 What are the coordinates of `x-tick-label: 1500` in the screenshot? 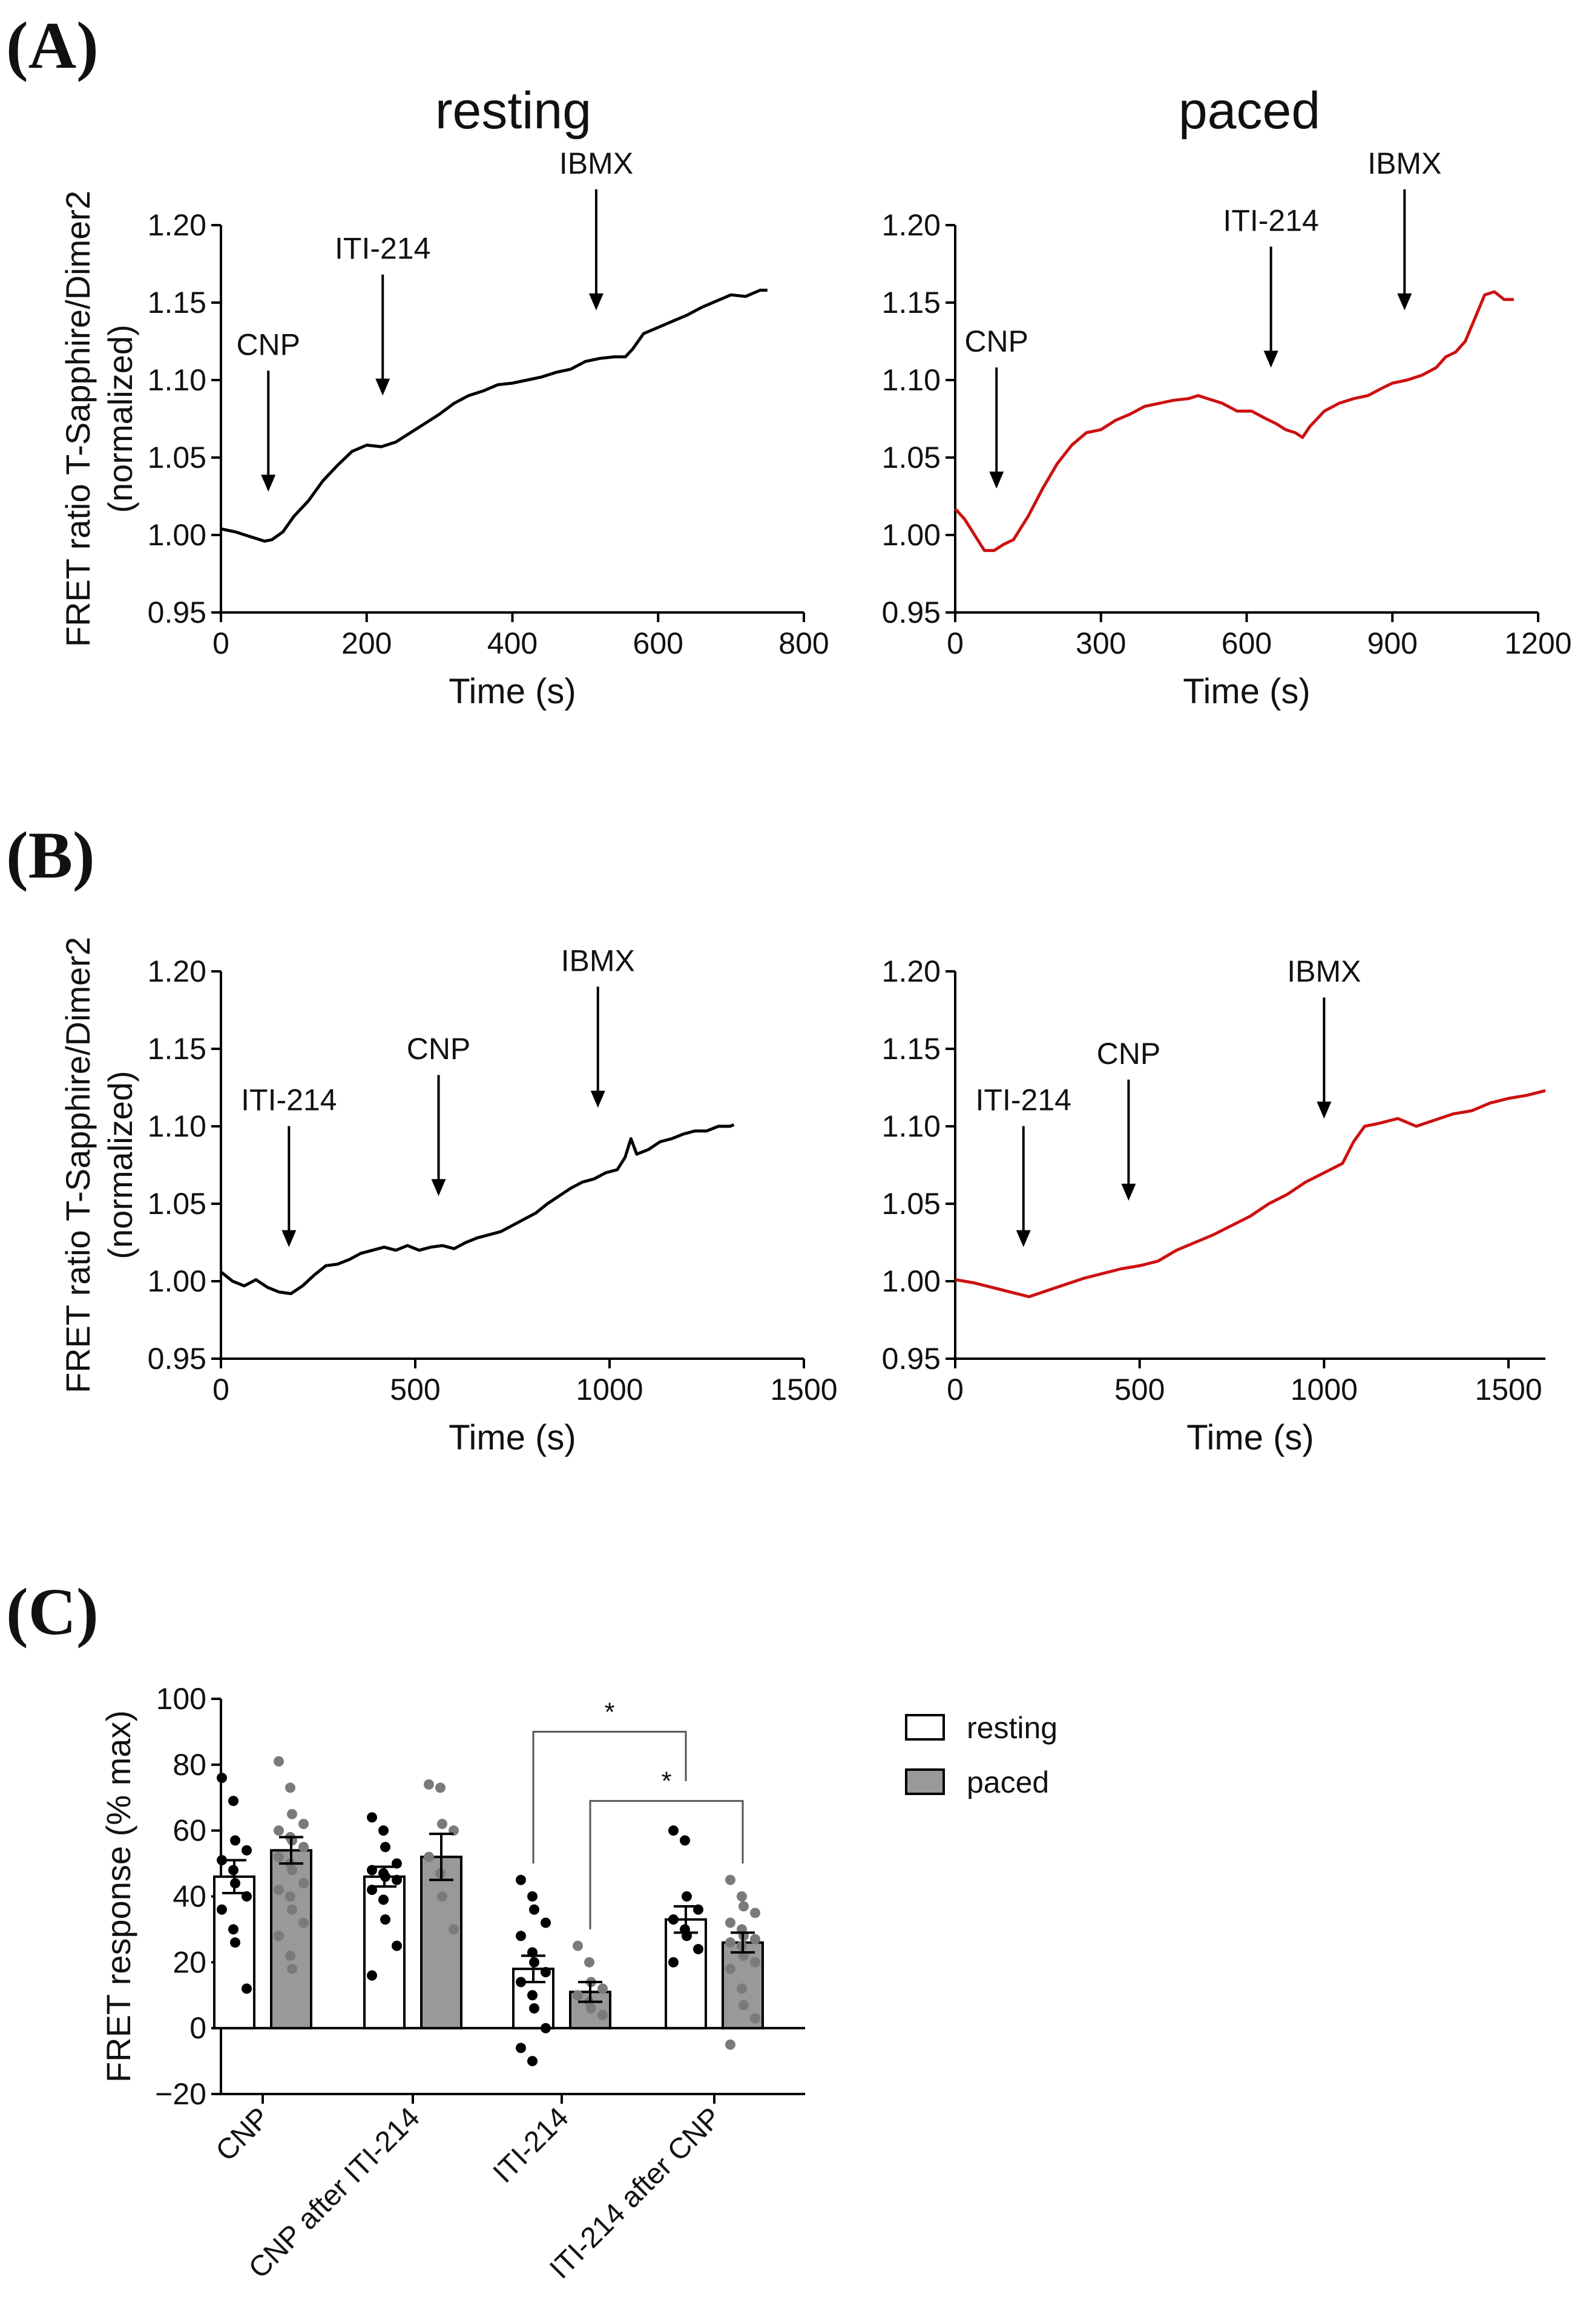 It's located at (1508, 1390).